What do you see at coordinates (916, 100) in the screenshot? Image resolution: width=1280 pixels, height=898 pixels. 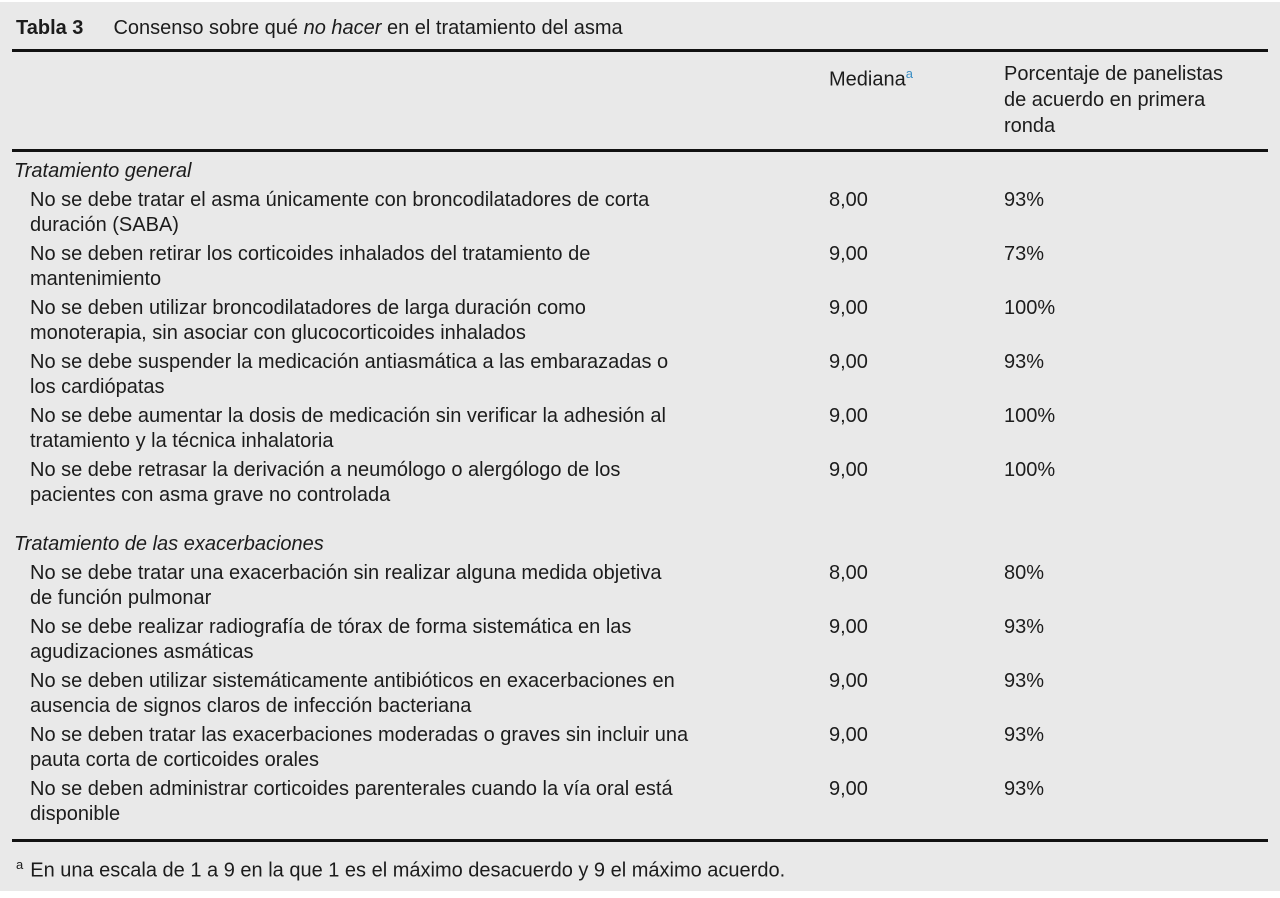 I see `column-header-median: Medianaa` at bounding box center [916, 100].